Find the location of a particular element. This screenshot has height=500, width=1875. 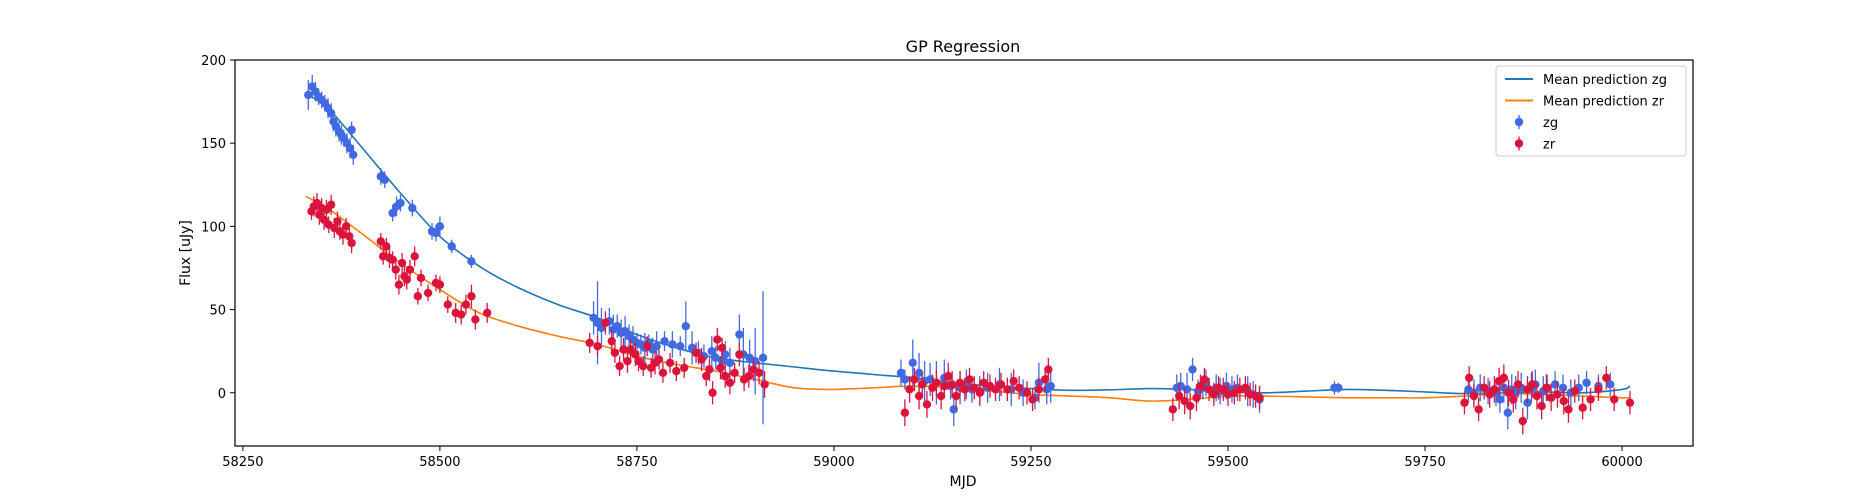

legend-label: Mean prediction zg is located at coordinates (1605, 80).